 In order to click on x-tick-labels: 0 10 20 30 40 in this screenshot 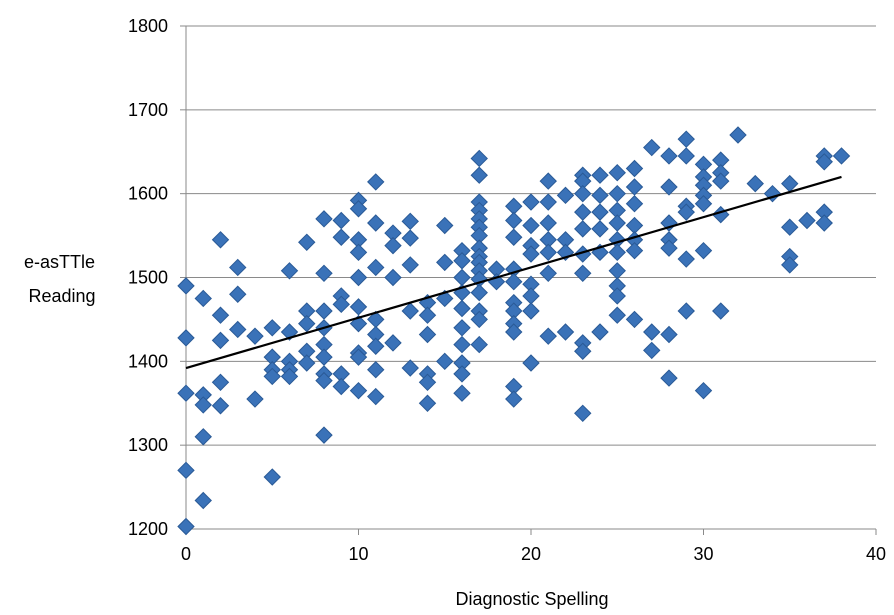, I will do `click(533, 554)`.